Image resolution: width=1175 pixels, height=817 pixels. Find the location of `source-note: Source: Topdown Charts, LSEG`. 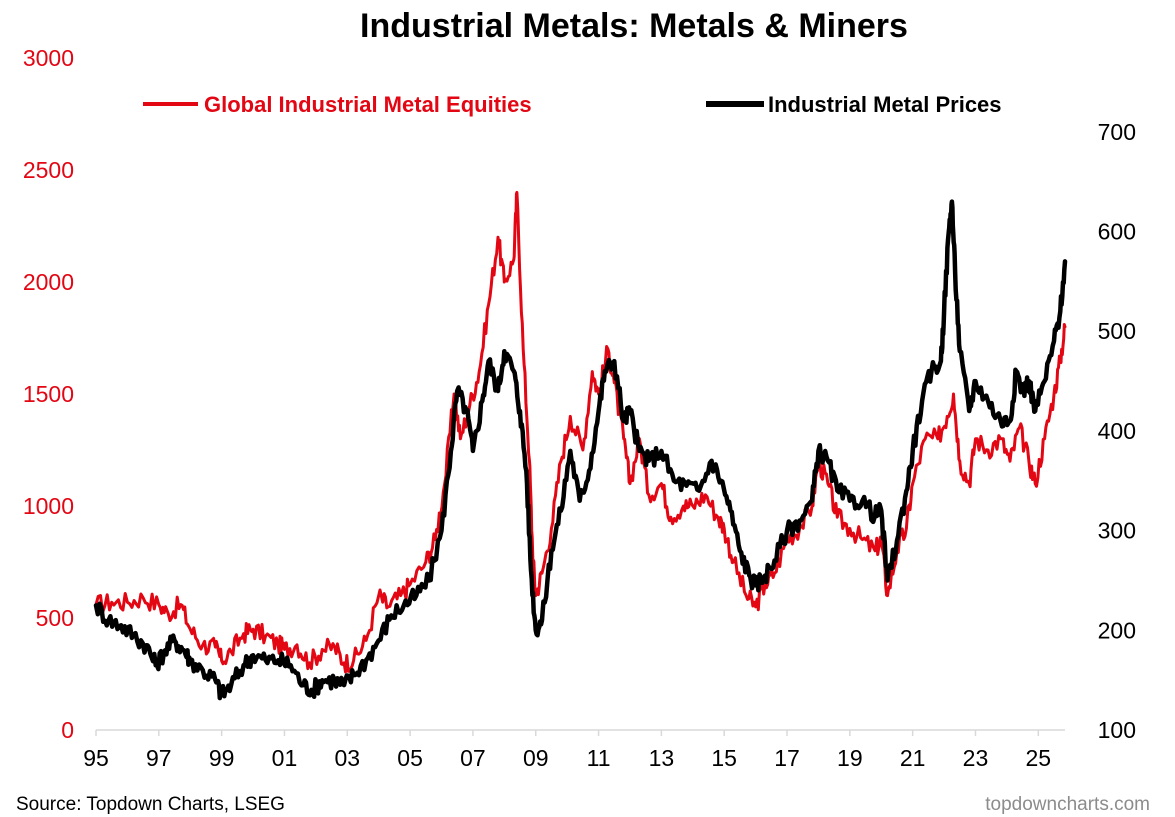

source-note: Source: Topdown Charts, LSEG is located at coordinates (150, 804).